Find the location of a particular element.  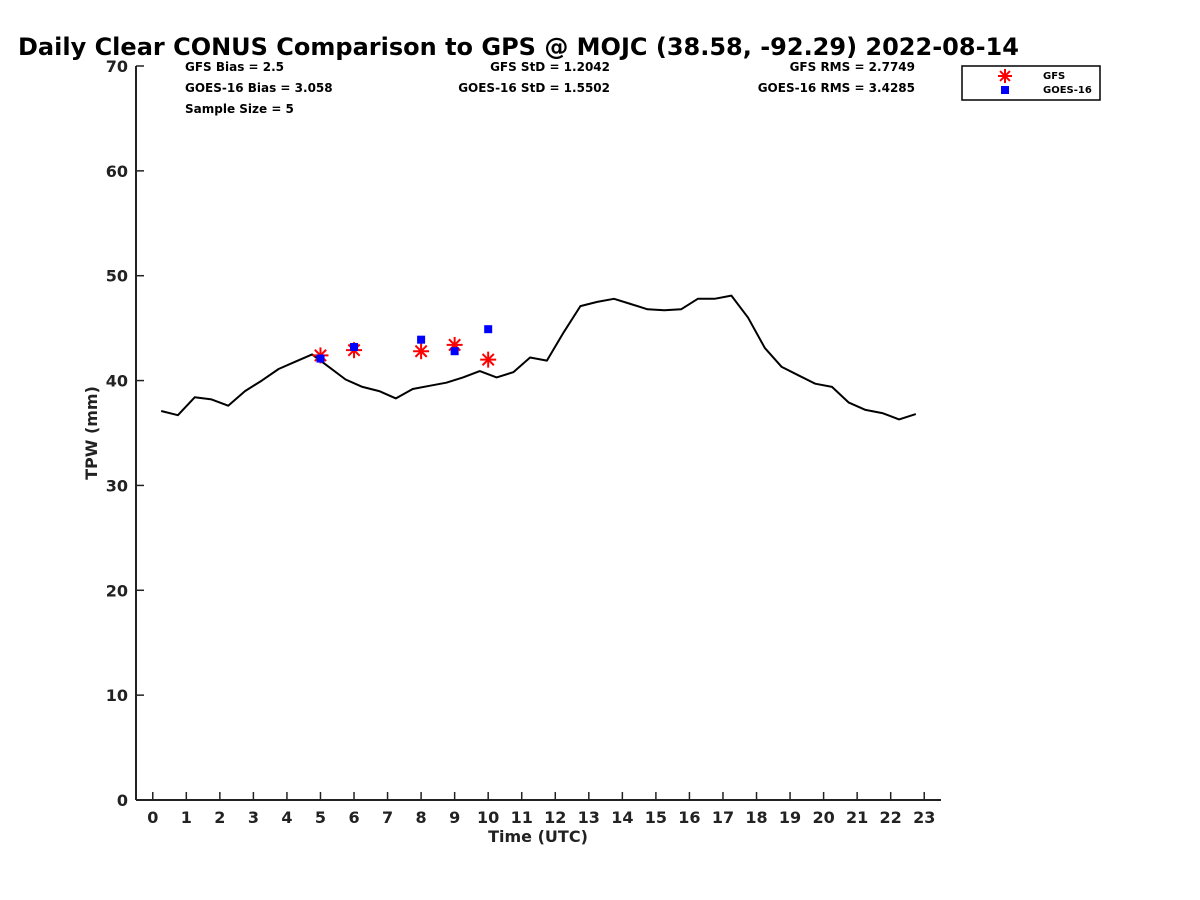

x-tick-label: 4 is located at coordinates (286, 817).